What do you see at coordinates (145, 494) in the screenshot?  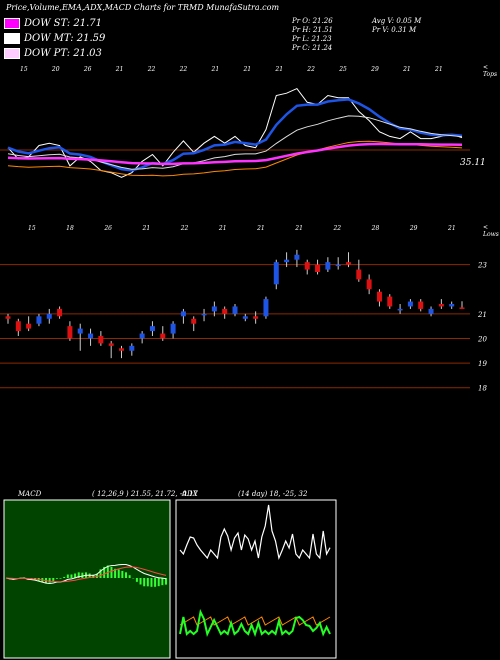 I see `macd-params: ( 12,26,9 ) 21.55, 21.72, -0.17` at bounding box center [145, 494].